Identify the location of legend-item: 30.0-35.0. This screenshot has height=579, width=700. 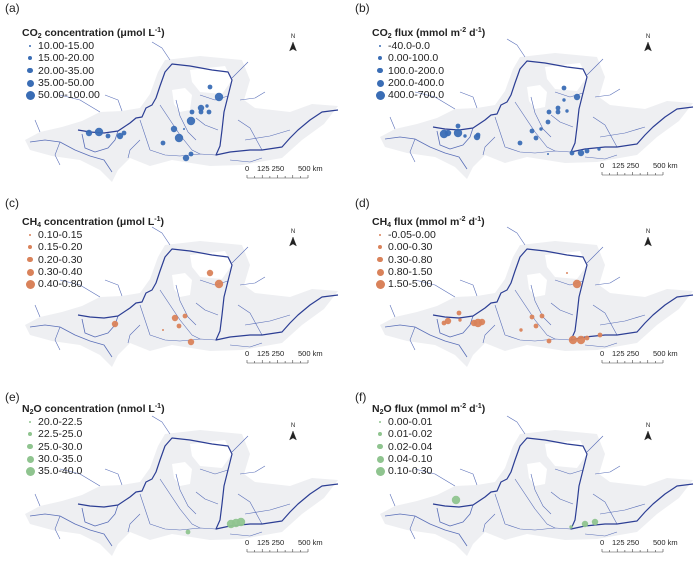
(93, 459).